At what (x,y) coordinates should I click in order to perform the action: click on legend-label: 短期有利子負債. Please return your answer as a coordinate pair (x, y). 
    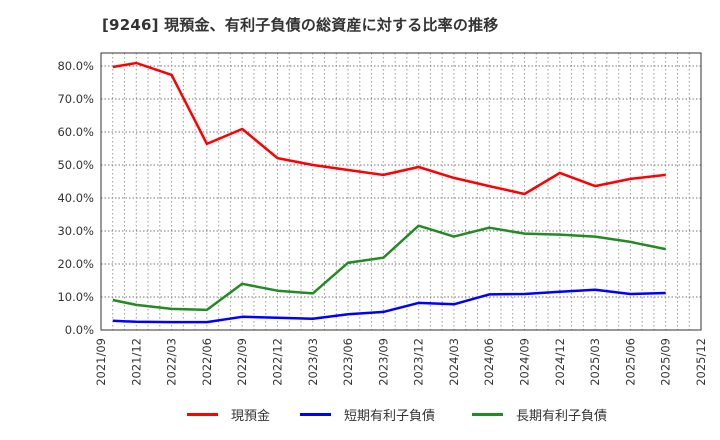
    Looking at the image, I should click on (390, 416).